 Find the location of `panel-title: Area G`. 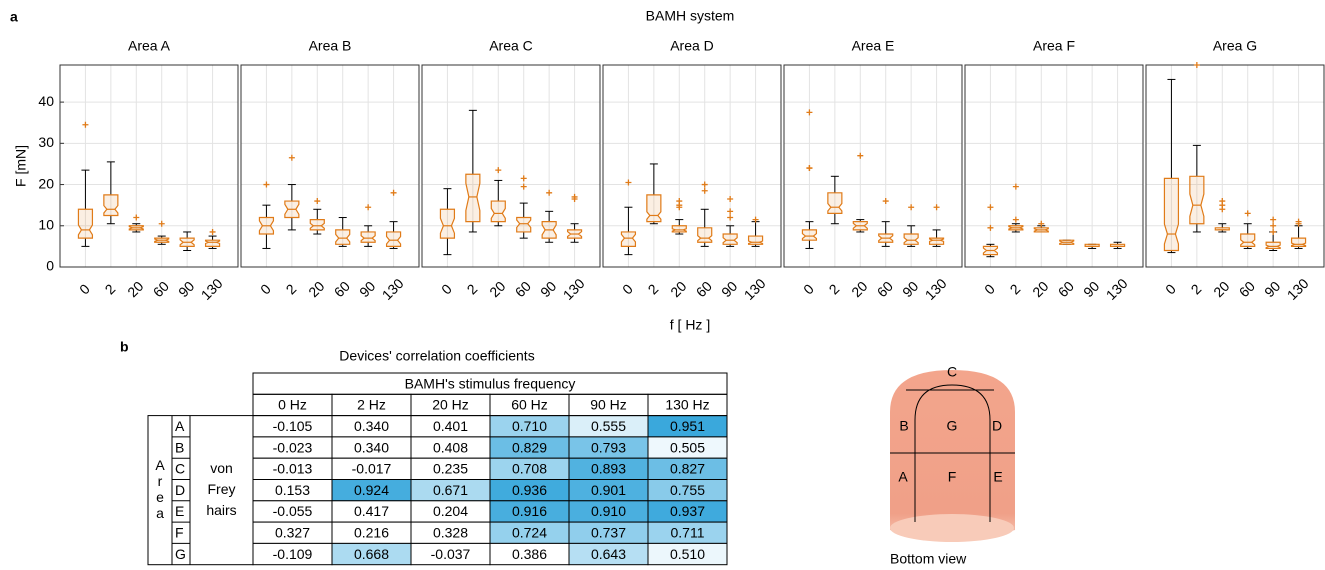

panel-title: Area G is located at coordinates (1235, 46).